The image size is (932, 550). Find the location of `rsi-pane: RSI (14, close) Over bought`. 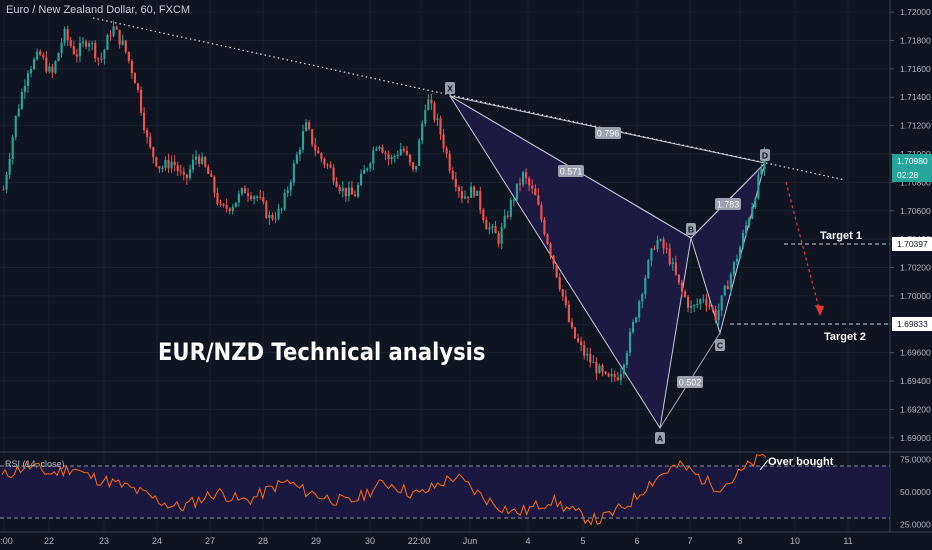

rsi-pane: RSI (14, close) Over bought is located at coordinates (445, 489).